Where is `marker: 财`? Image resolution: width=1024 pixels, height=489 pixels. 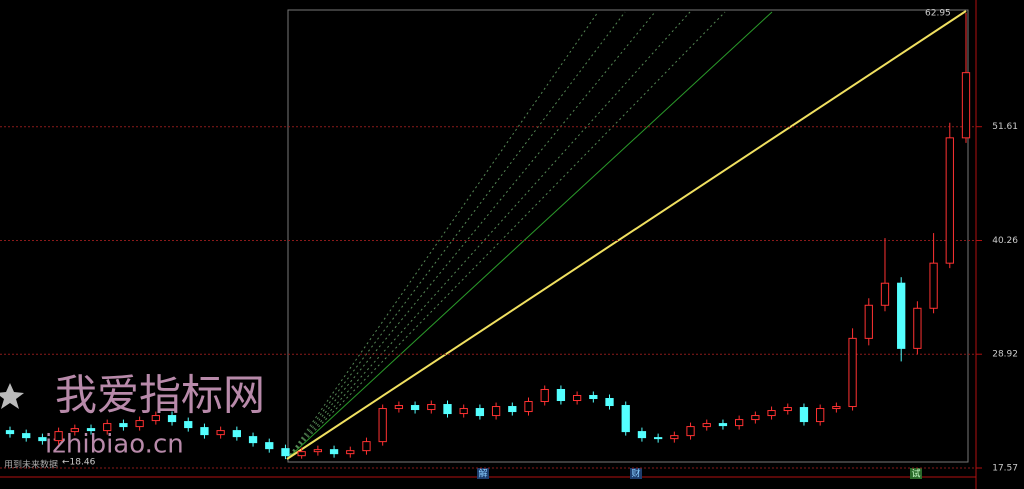 marker: 财 is located at coordinates (635, 474).